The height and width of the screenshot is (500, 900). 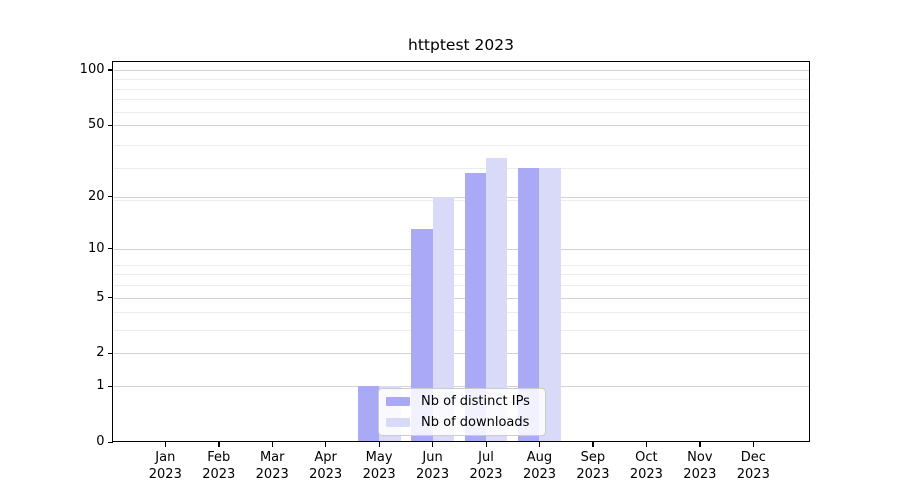 I want to click on x-tick-label: Dec 2023, so click(x=753, y=466).